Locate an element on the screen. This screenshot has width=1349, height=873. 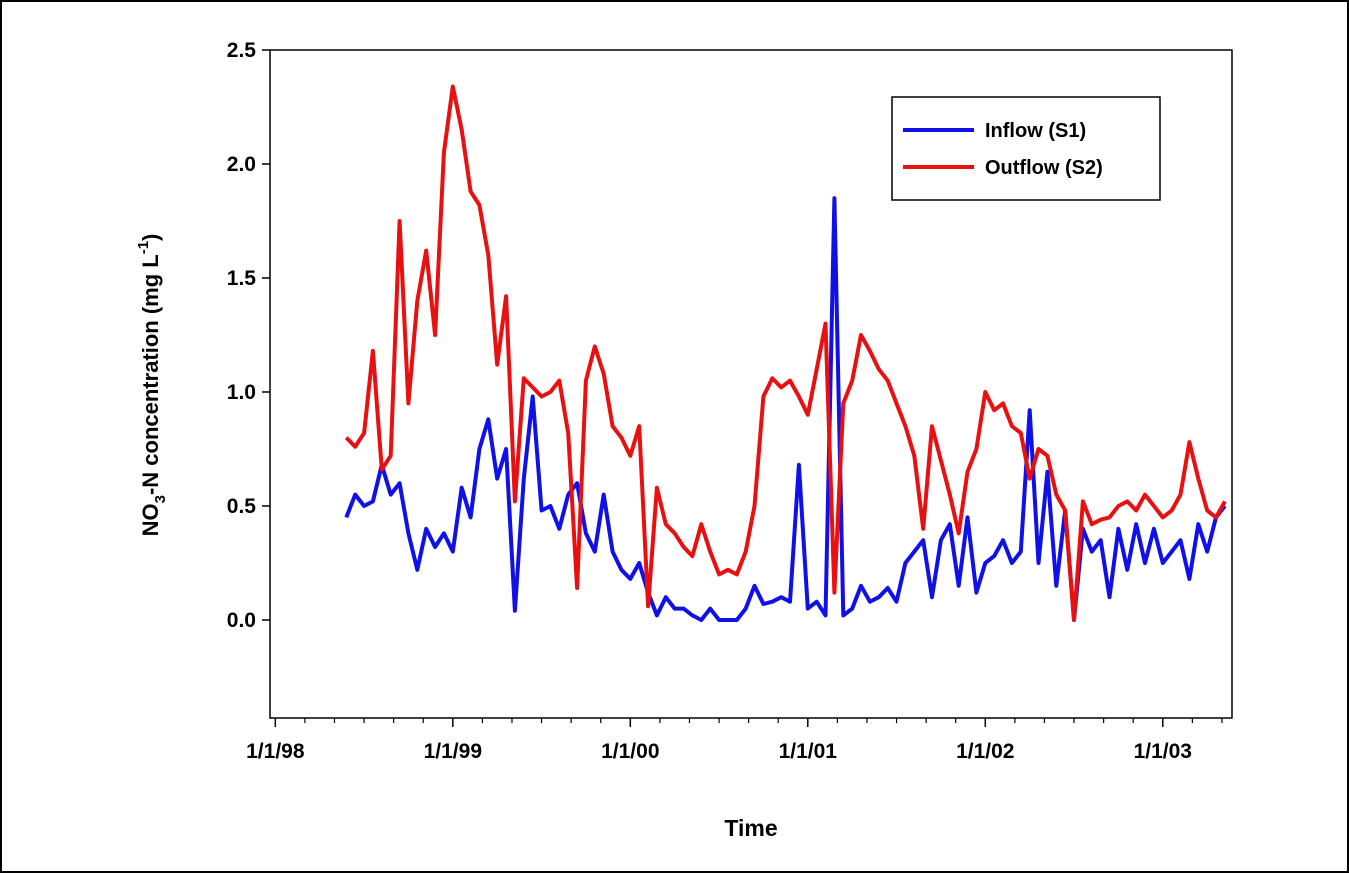
x-tick-label: 1/1/00 is located at coordinates (630, 751).